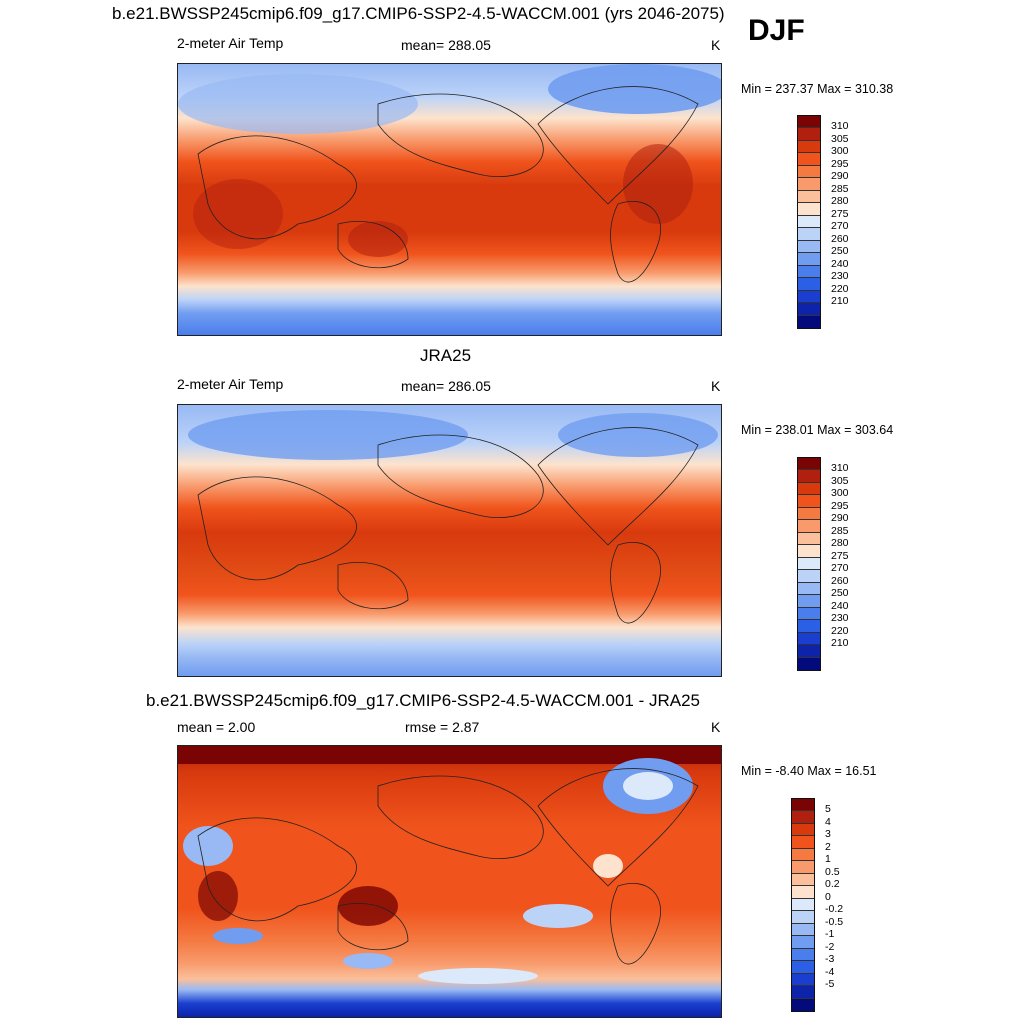 The width and height of the screenshot is (1024, 1024). What do you see at coordinates (817, 430) in the screenshot?
I see `panel2-minmax-label: Min = 238.01 Max = 303.64` at bounding box center [817, 430].